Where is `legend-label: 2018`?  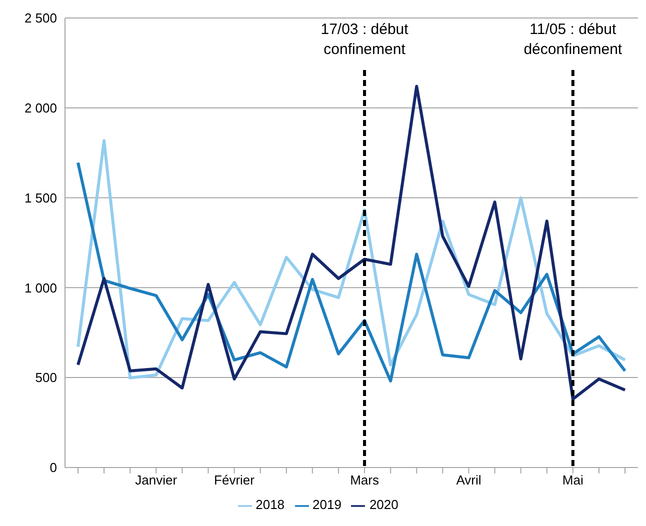
legend-label: 2018 is located at coordinates (270, 504).